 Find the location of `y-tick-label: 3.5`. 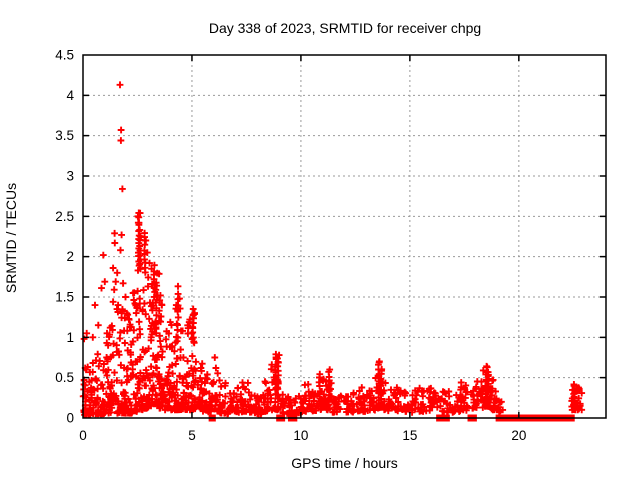

y-tick-label: 3.5 is located at coordinates (64, 135).